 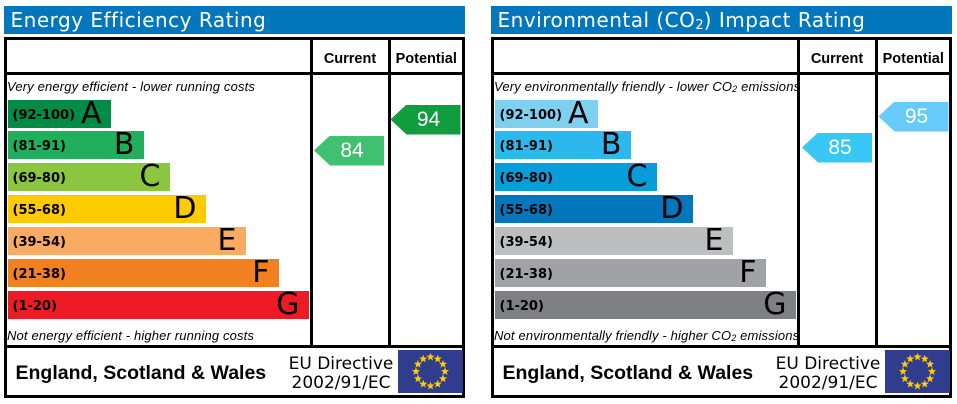 What do you see at coordinates (613, 86) in the screenshot?
I see `note-text: Very environmentally friendly - lower CO` at bounding box center [613, 86].